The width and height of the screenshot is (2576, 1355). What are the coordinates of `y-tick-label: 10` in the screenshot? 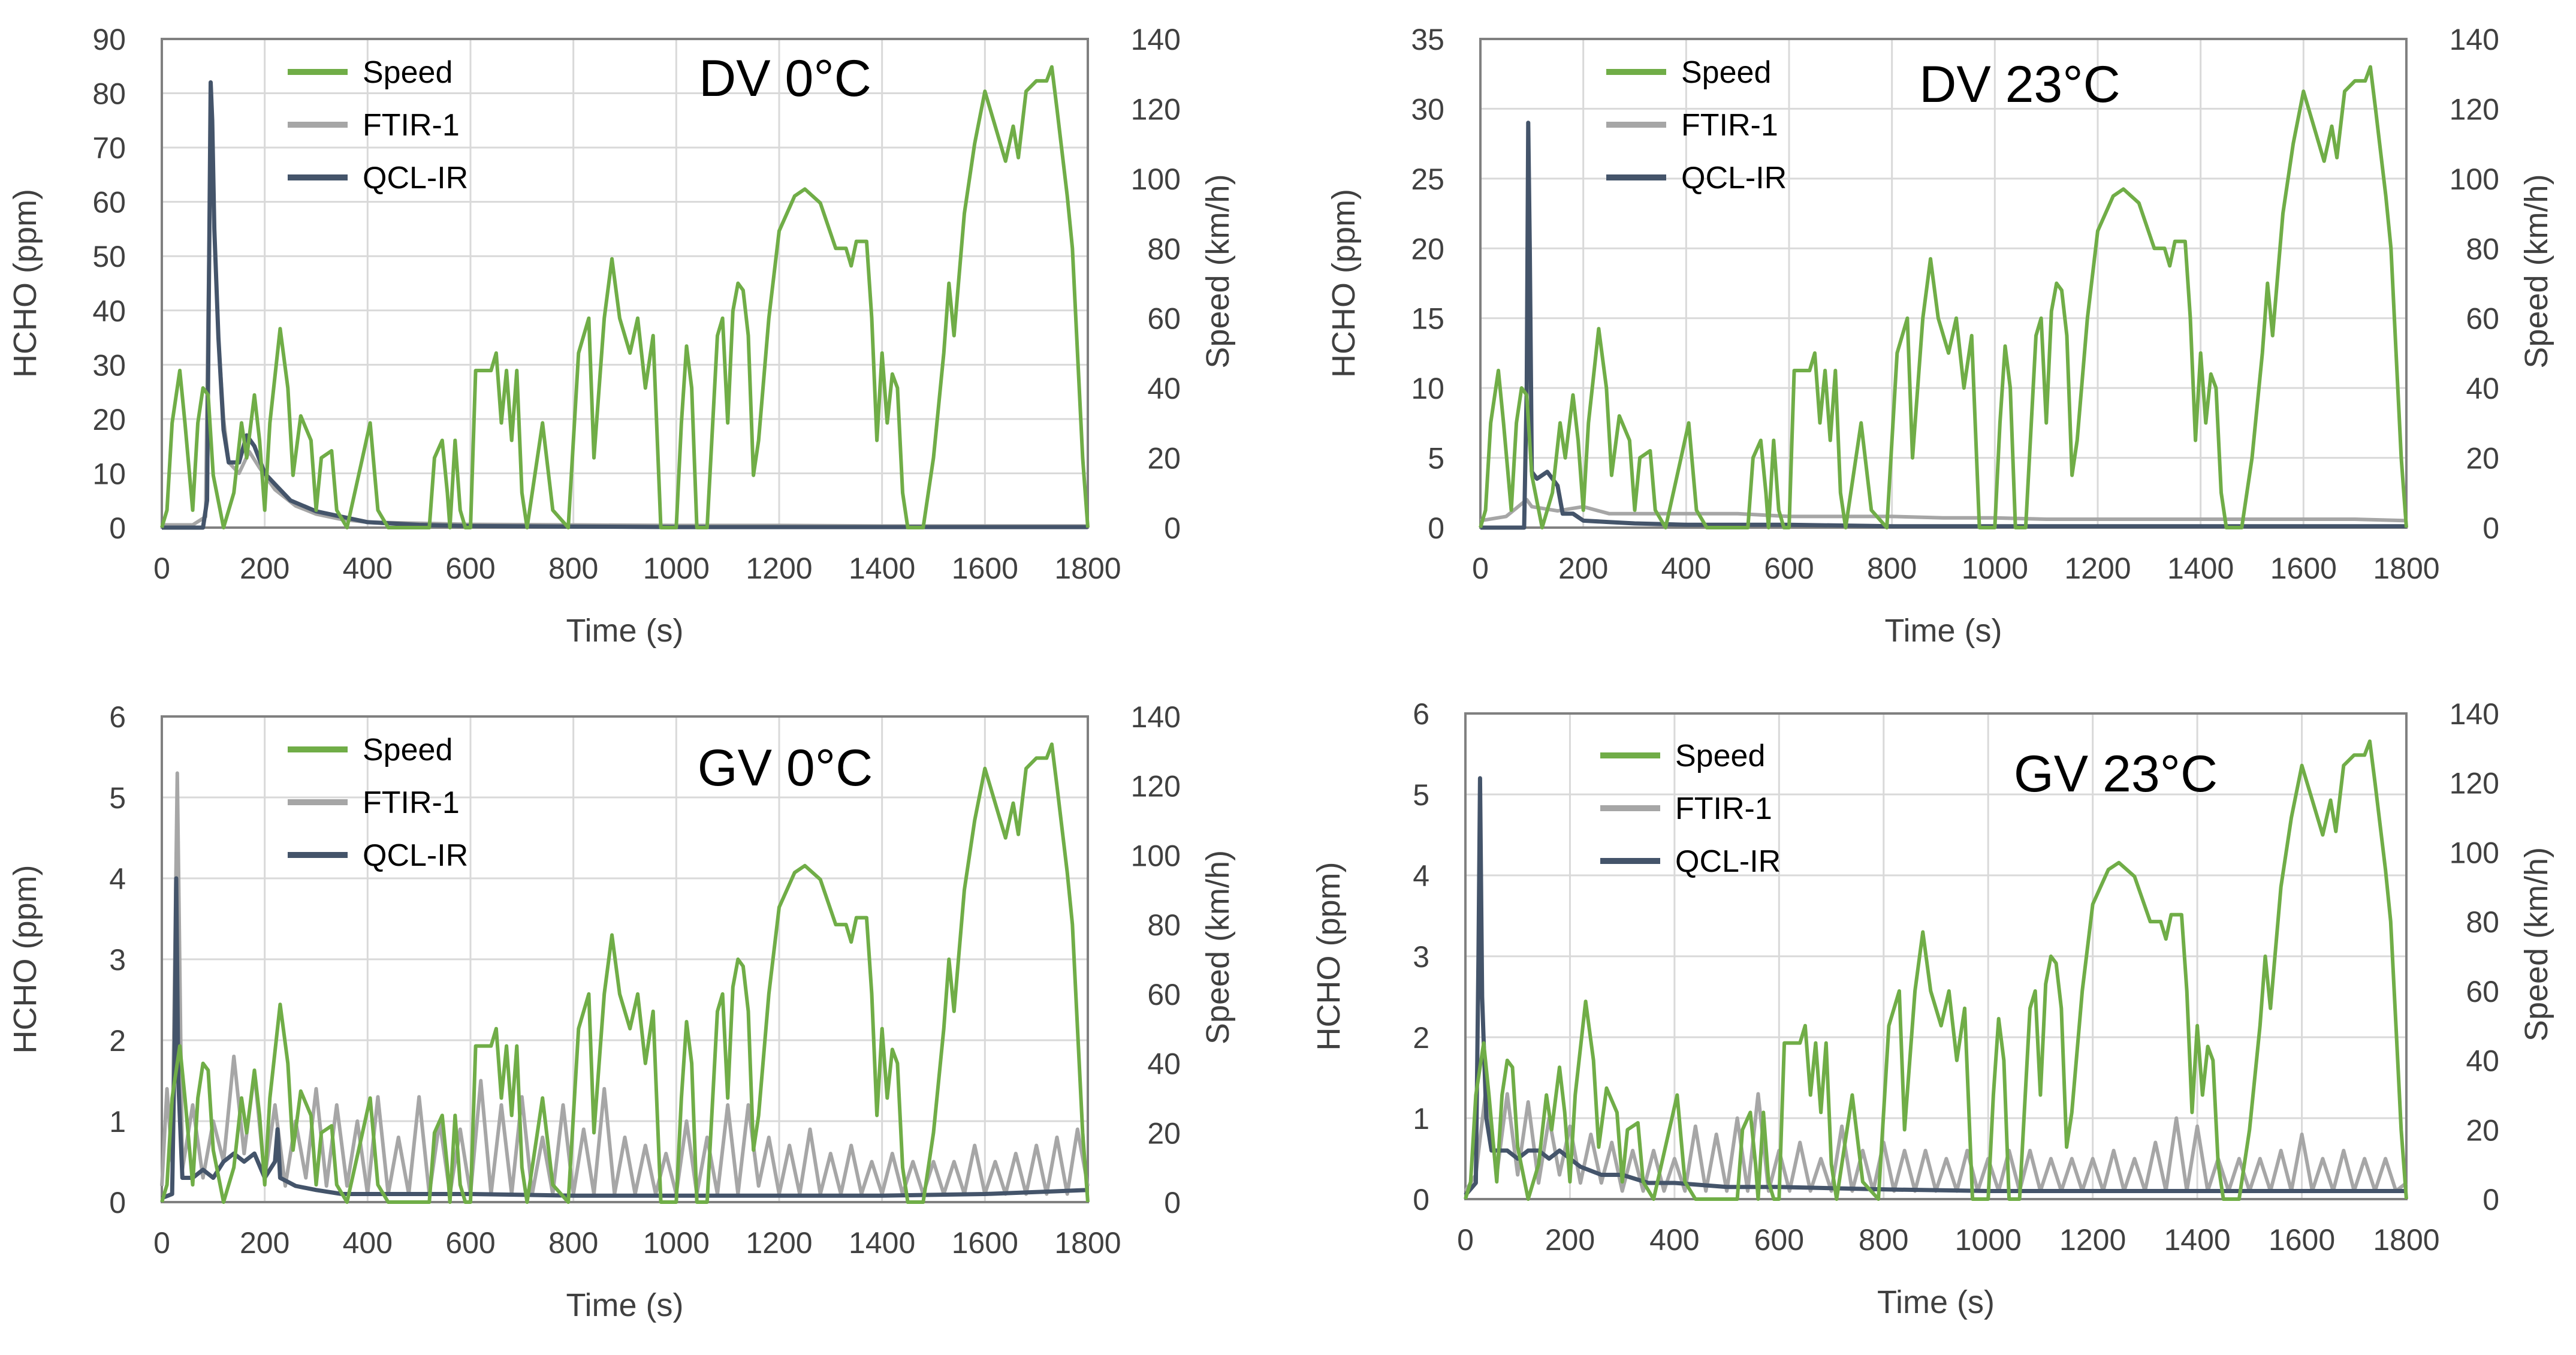 It's located at (1428, 388).